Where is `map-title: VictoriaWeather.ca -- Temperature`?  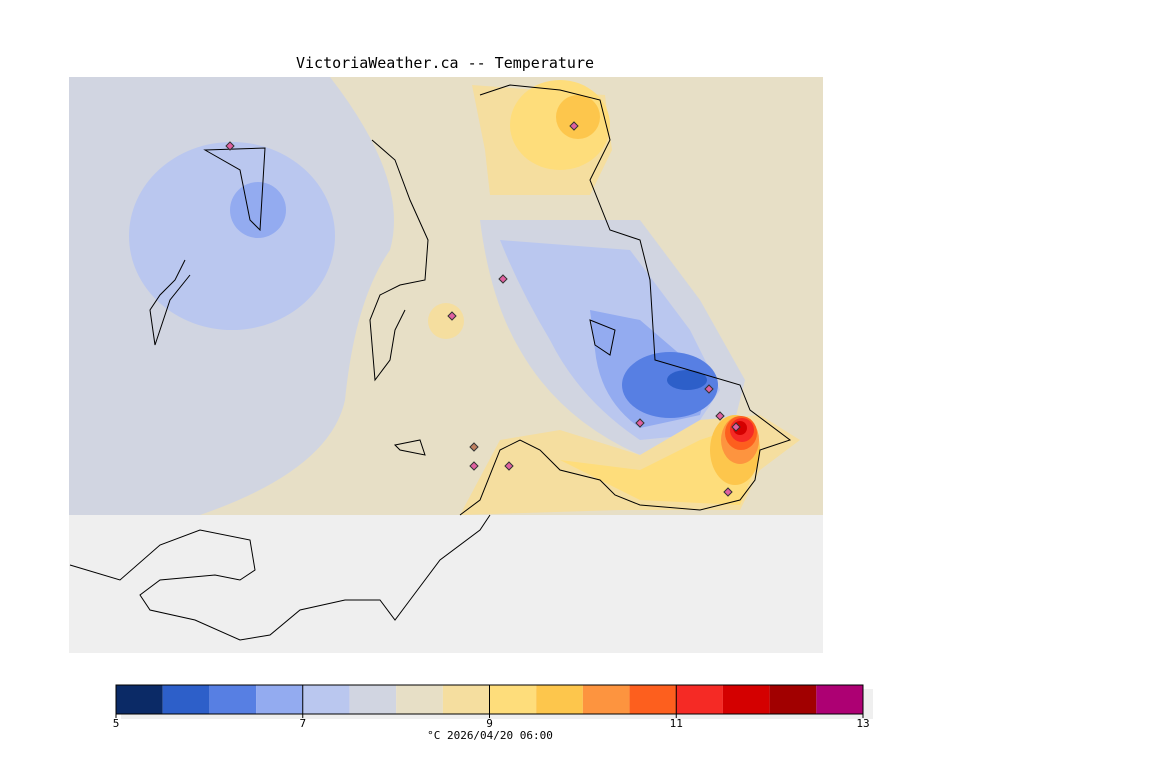
map-title: VictoriaWeather.ca -- Temperature is located at coordinates (444, 63).